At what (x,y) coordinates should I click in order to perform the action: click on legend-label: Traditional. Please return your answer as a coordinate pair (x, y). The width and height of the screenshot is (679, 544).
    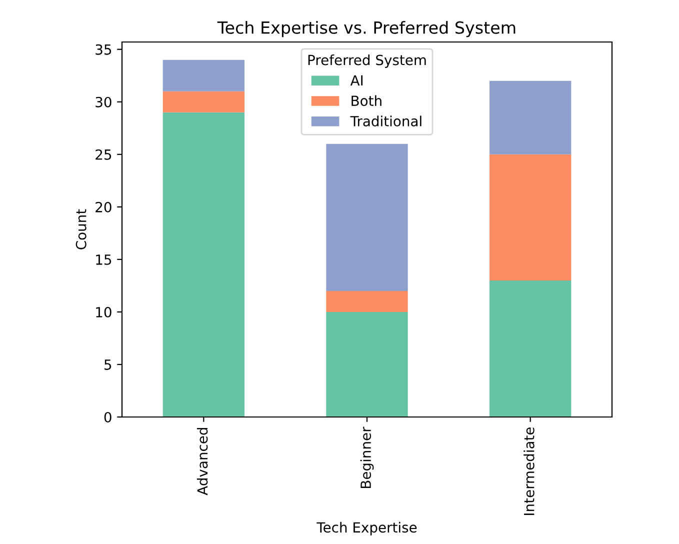
    Looking at the image, I should click on (386, 121).